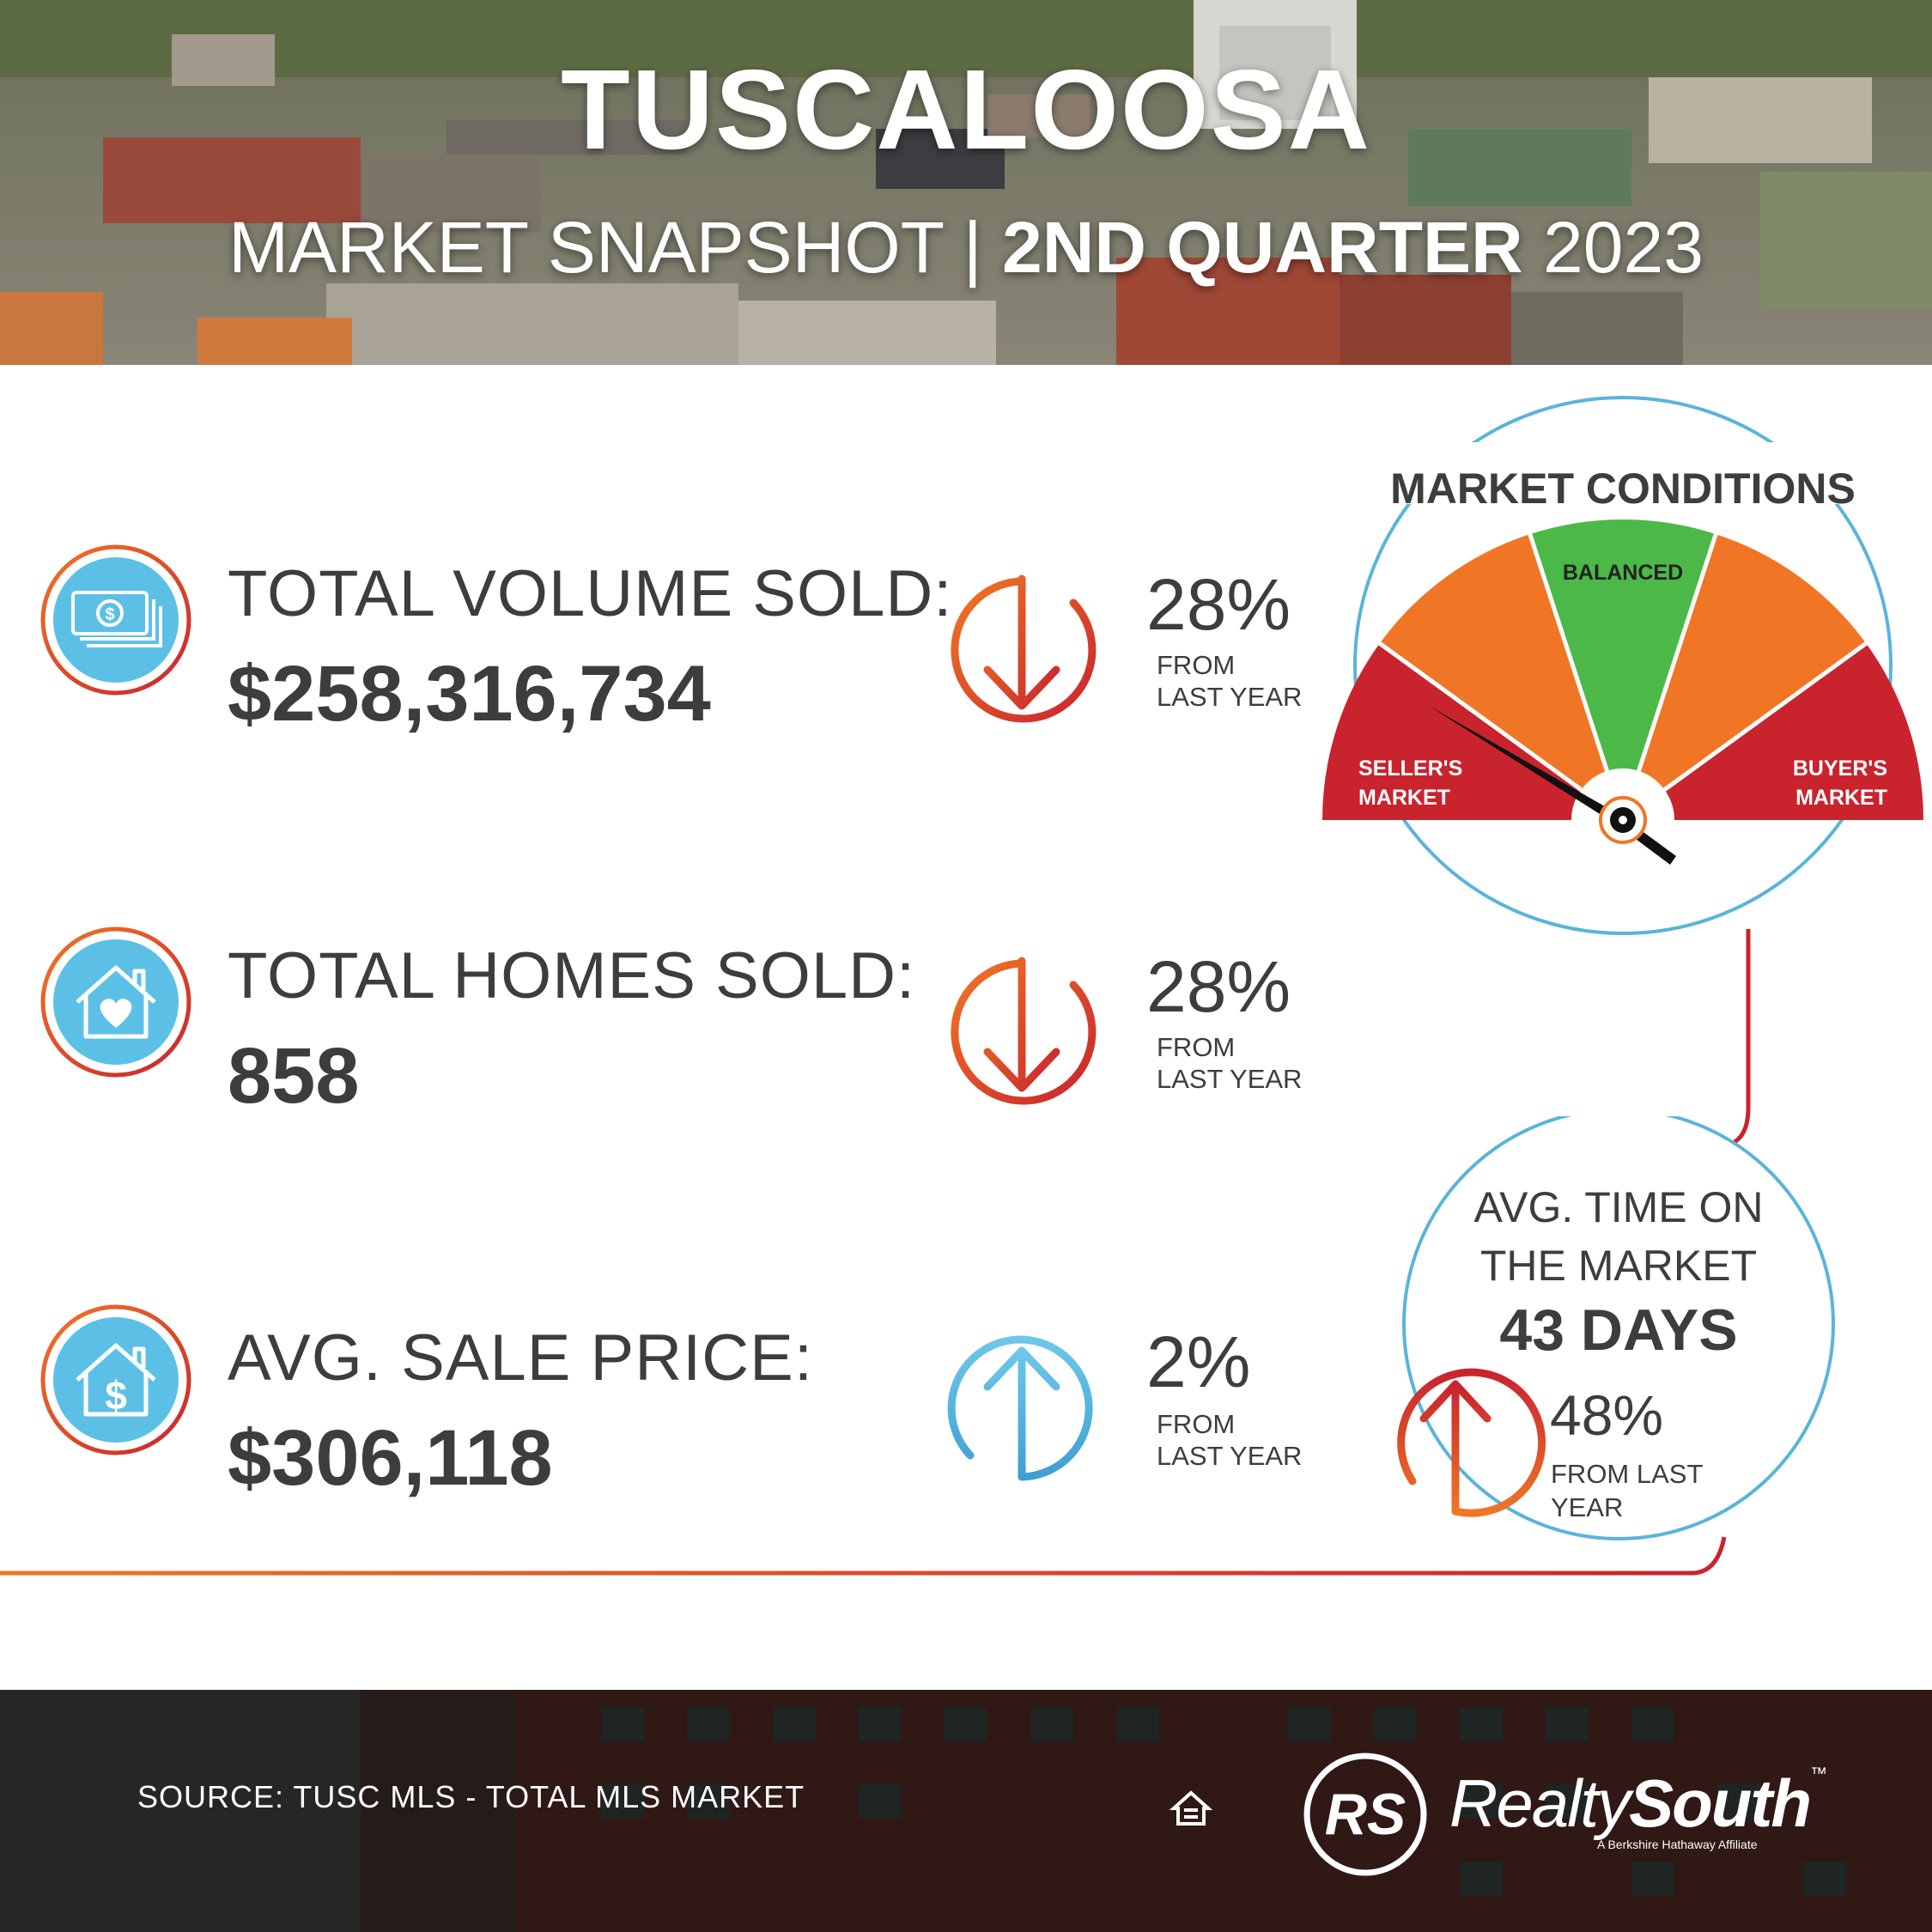 This screenshot has height=1932, width=1932. What do you see at coordinates (521, 1357) in the screenshot?
I see `price-label: AVG. SALE PRICE:` at bounding box center [521, 1357].